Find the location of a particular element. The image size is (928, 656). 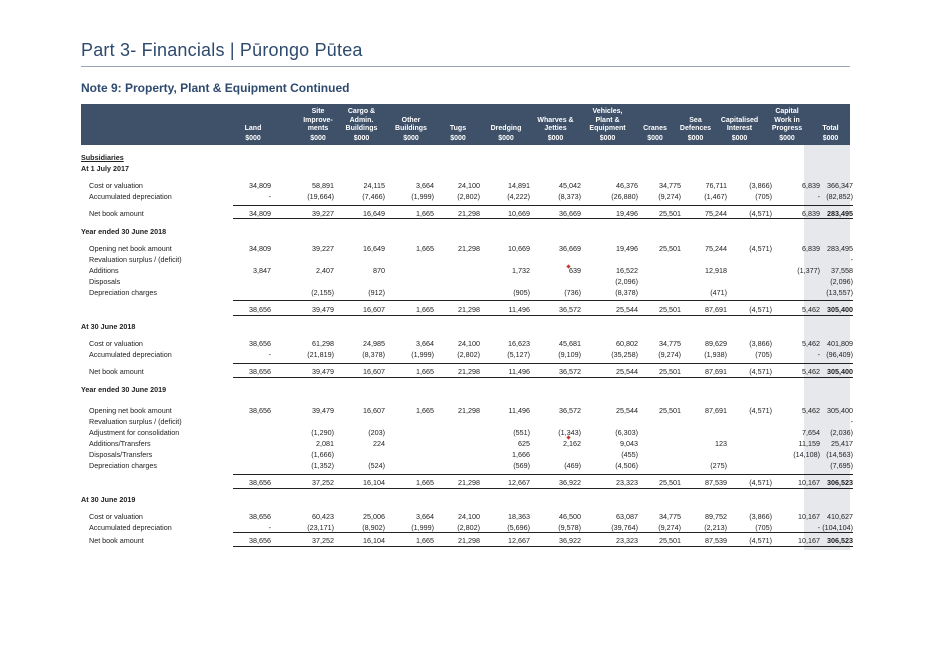

cell-2: 60,423 is located at coordinates (323, 516).